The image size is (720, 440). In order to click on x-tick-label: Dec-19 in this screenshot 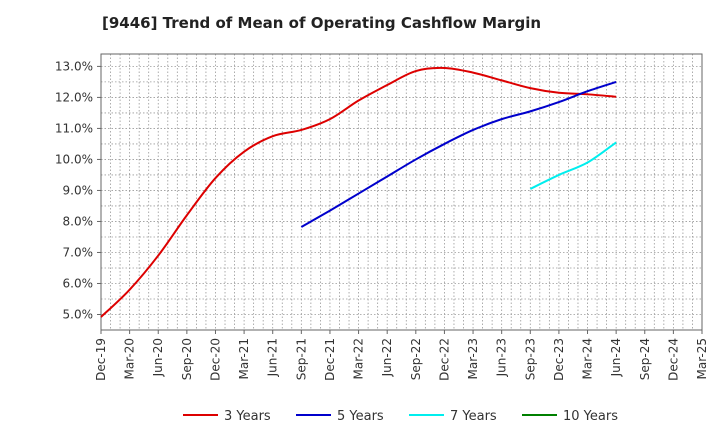, I will do `click(101, 359)`.